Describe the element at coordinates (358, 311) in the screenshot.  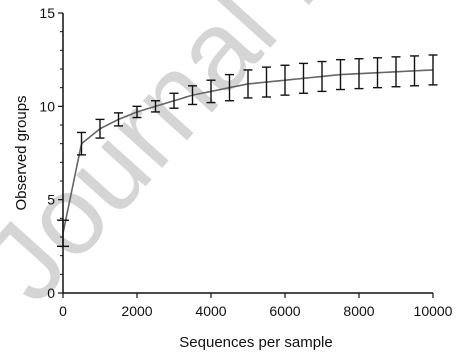
I see `x-tick-label: 8000` at that location.